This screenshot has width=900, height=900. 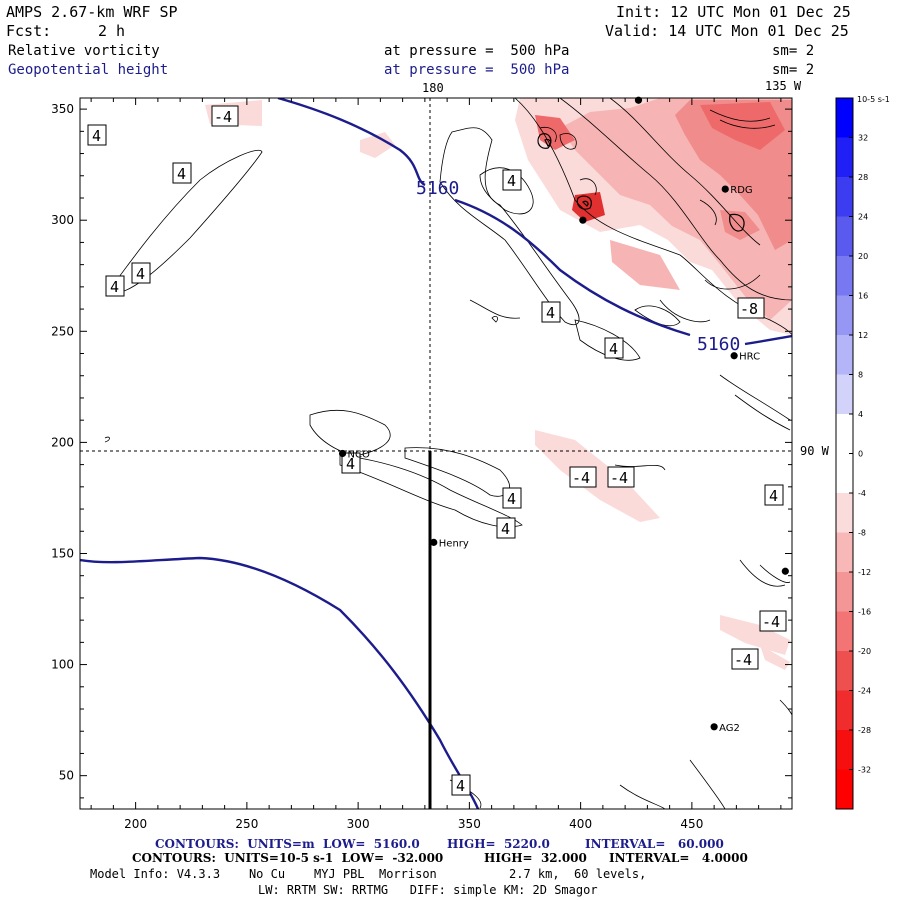 What do you see at coordinates (62, 220) in the screenshot?
I see `y-tick-label: 300` at bounding box center [62, 220].